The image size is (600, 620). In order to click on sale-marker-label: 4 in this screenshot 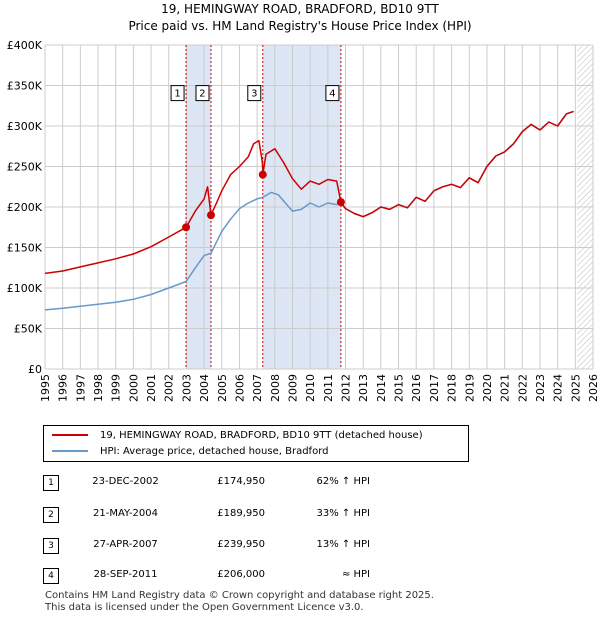, I will do `click(332, 94)`.